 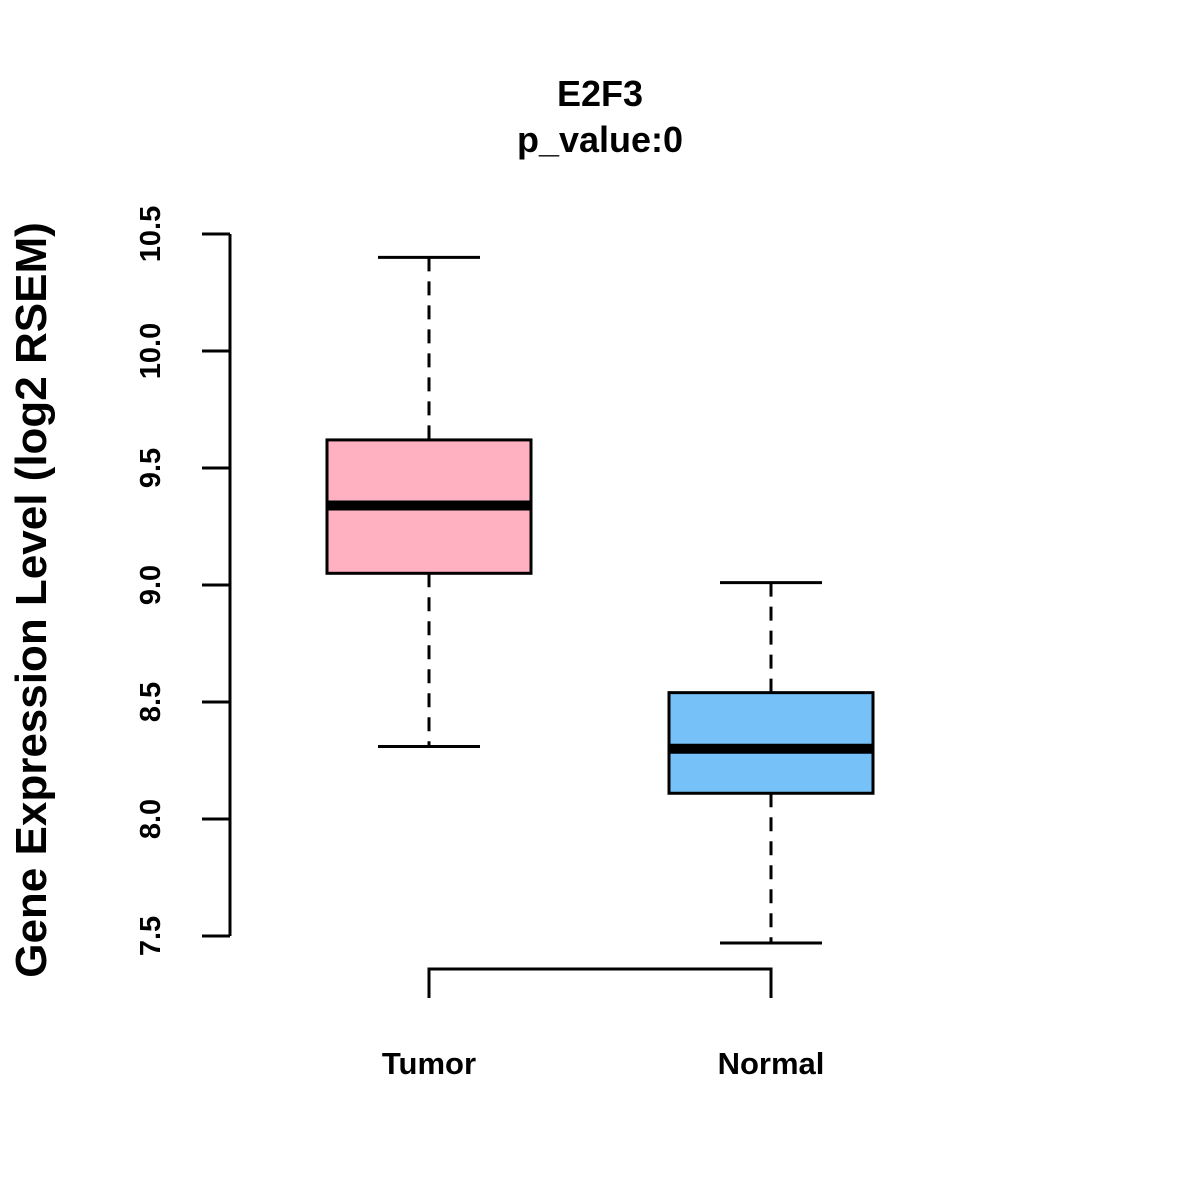 What do you see at coordinates (603, 1063) in the screenshot?
I see `x-axis-labels: Tumor Normal` at bounding box center [603, 1063].